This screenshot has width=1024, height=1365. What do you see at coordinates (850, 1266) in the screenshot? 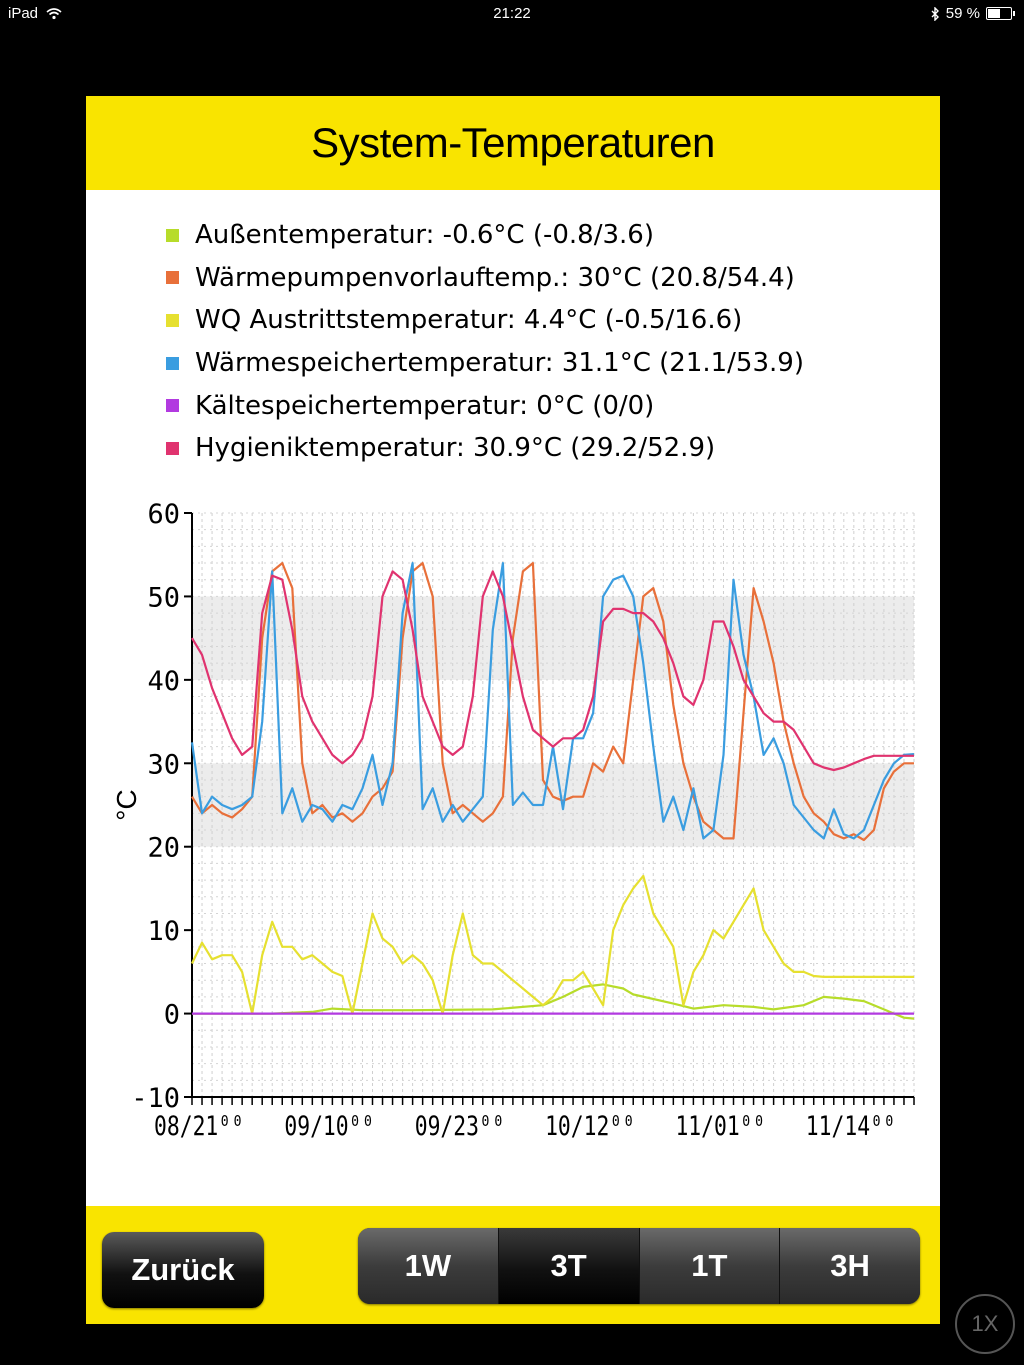
I see `range-button-3h: 3H` at bounding box center [850, 1266].